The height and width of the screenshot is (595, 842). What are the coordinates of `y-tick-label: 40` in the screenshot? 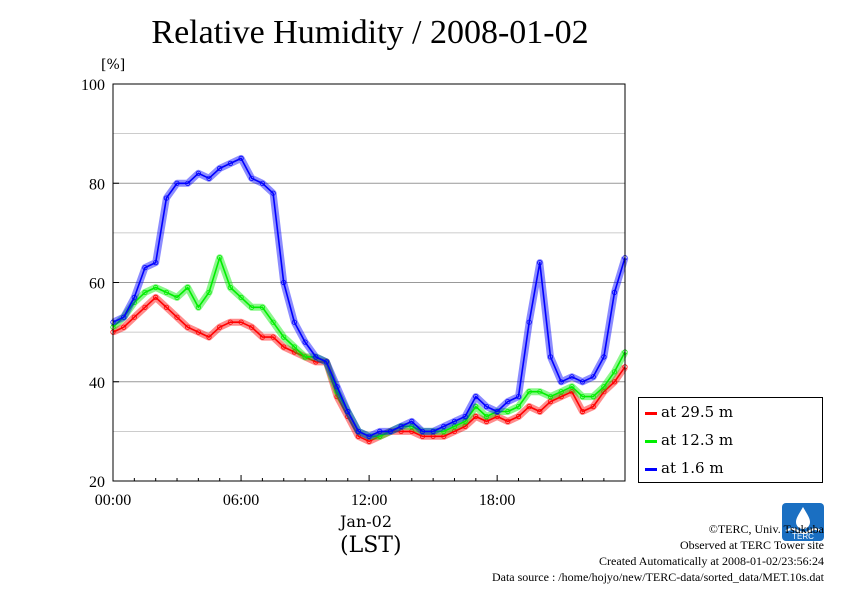 It's located at (97, 383).